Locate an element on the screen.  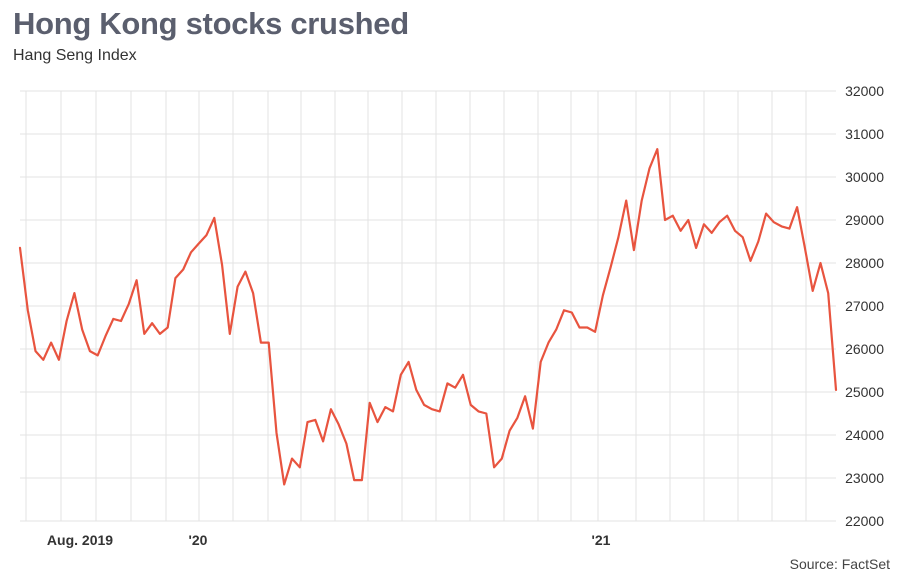
x-tick-label: '21 is located at coordinates (601, 540).